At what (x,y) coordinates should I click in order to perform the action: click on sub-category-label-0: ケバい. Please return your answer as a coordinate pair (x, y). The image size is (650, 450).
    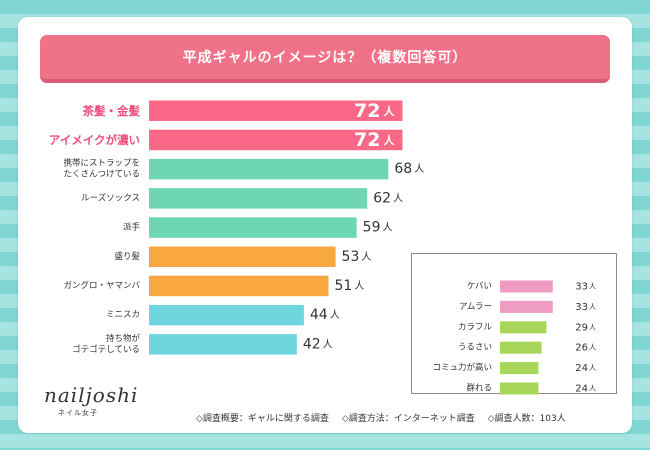
    Looking at the image, I should click on (479, 287).